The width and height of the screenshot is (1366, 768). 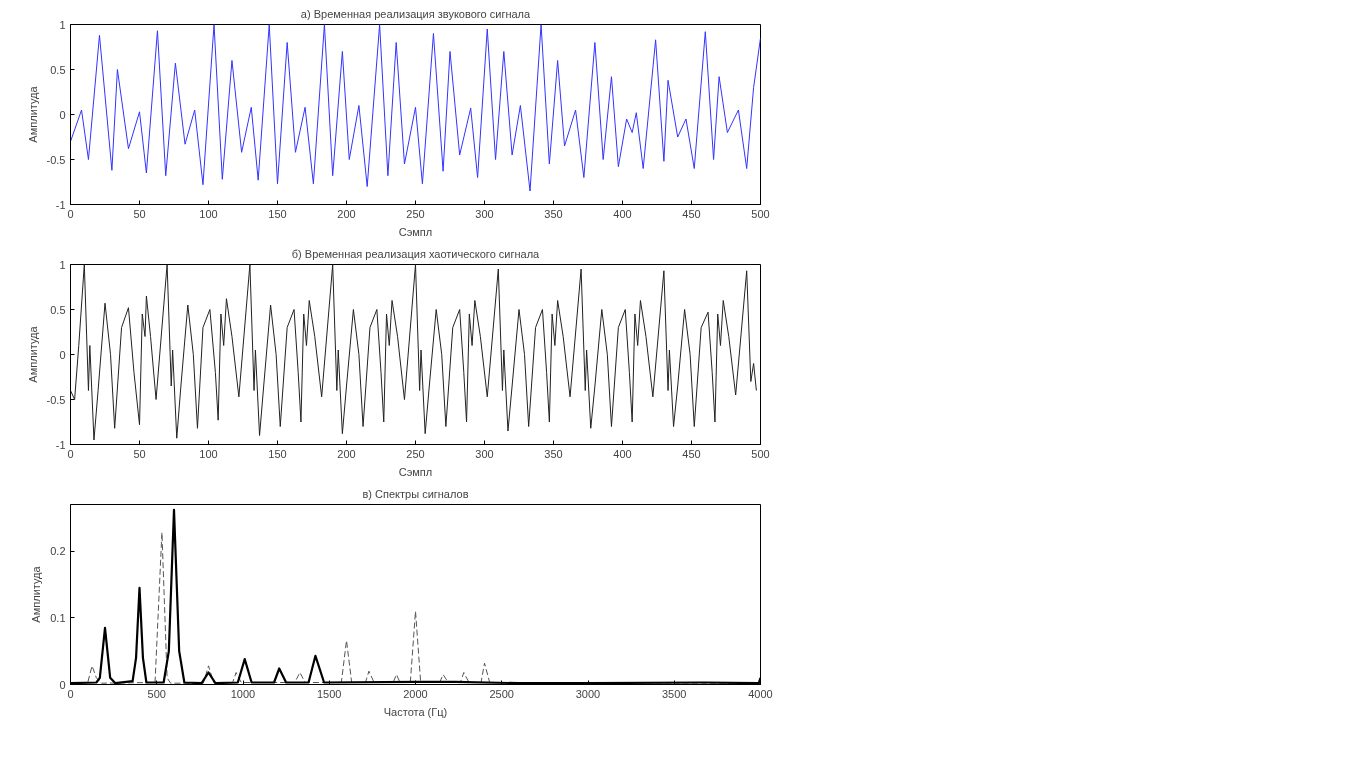 I want to click on chart-title: в) Спектры сигналов, so click(x=415, y=493).